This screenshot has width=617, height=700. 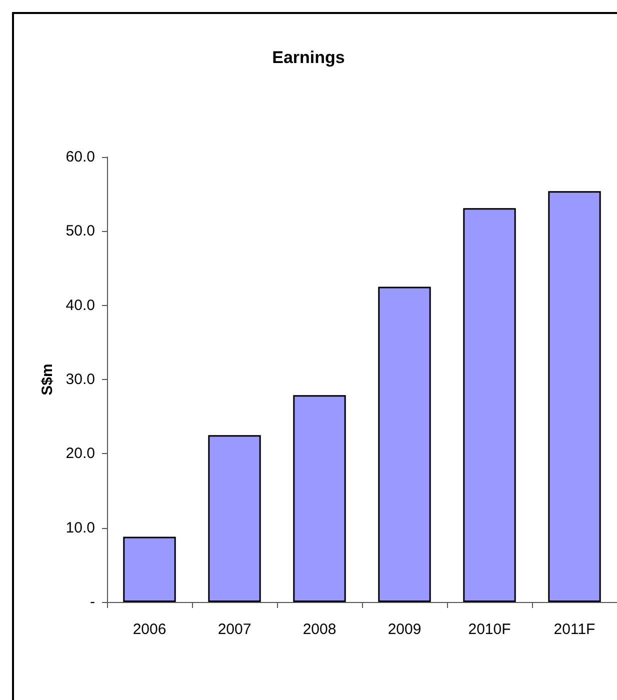 I want to click on y-tick-label: 20.0, so click(x=80, y=453).